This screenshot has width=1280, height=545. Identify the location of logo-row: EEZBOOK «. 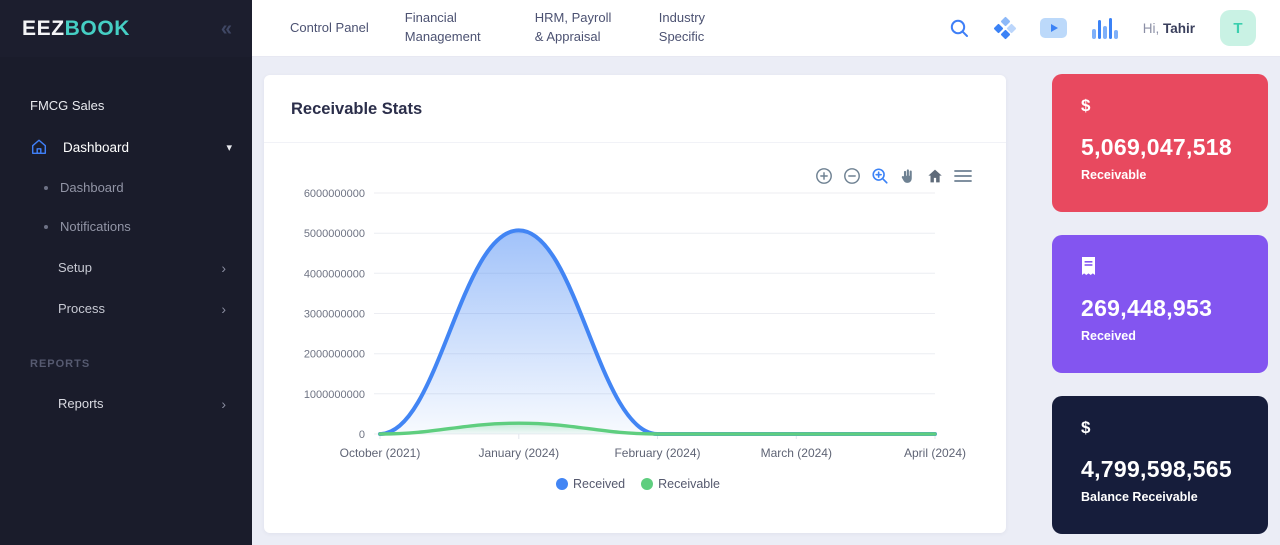
(126, 28).